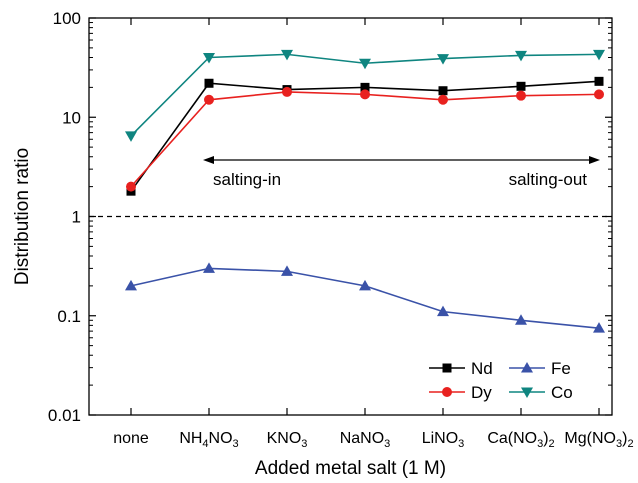 This screenshot has height=483, width=638. What do you see at coordinates (520, 440) in the screenshot?
I see `x-tick-label-ca-no3-2: Ca(NO3)2` at bounding box center [520, 440].